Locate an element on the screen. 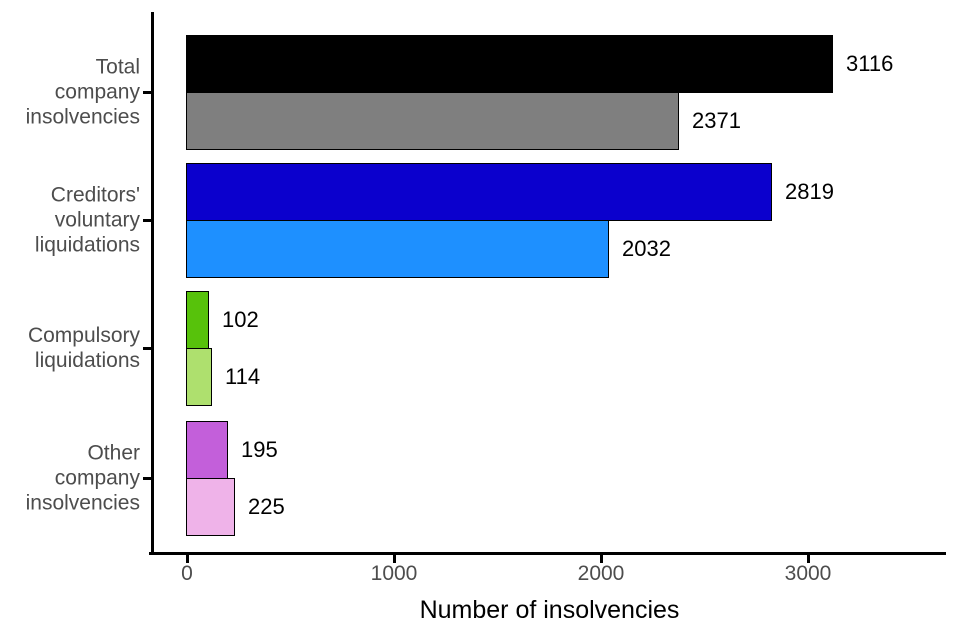 The image size is (960, 640). y-axis-category-label-line: voluntary is located at coordinates (97, 220).